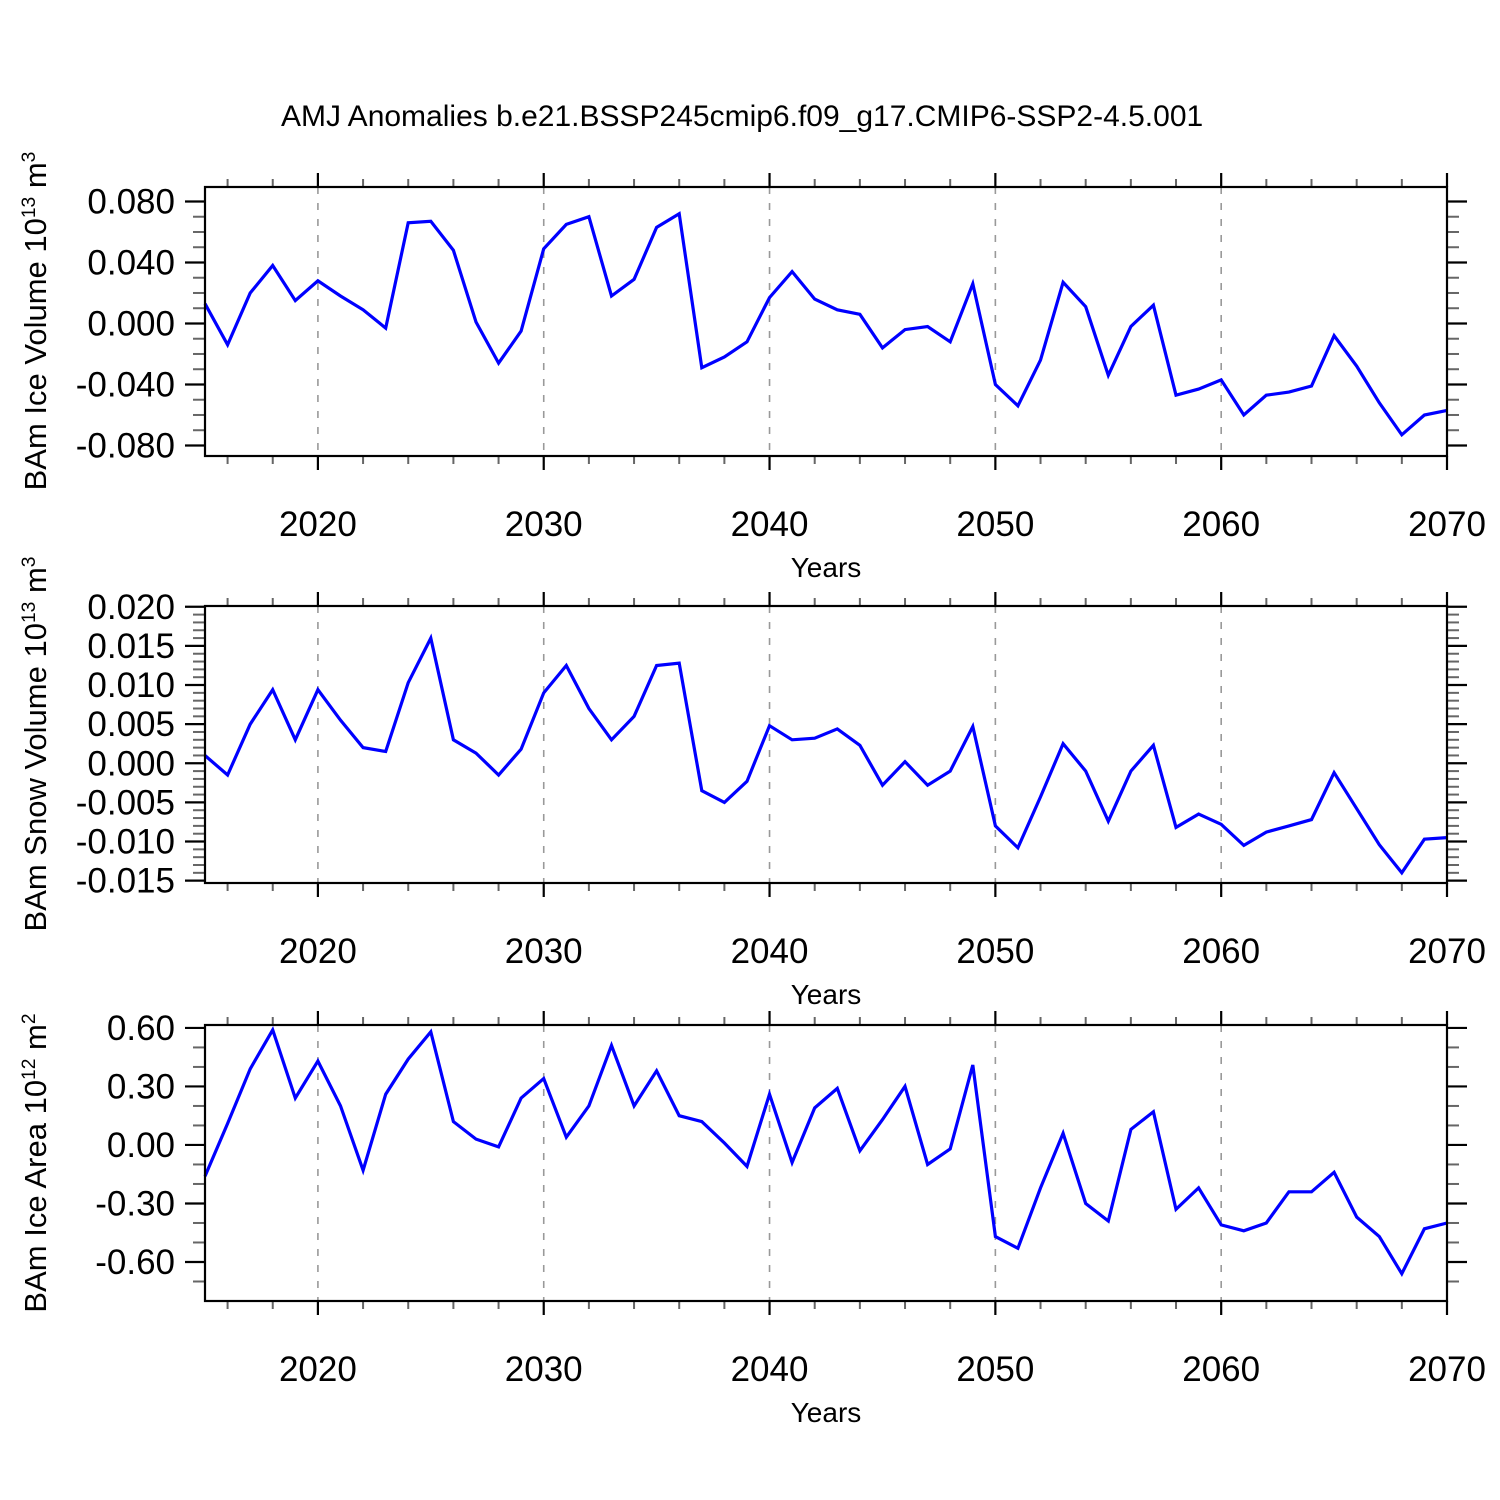  I want to click on y-tick-label: -0.30, so click(135, 1203).